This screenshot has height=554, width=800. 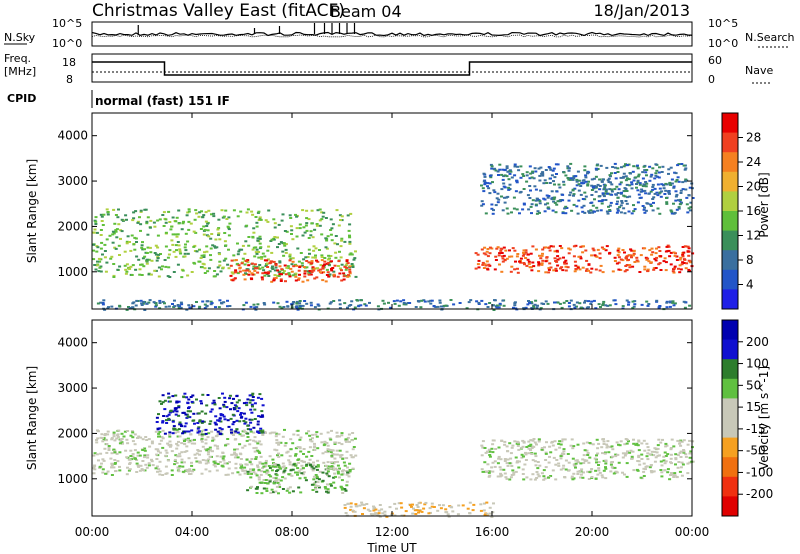 What do you see at coordinates (67, 43) in the screenshot?
I see `noise-left-tick-bottom: 10^0` at bounding box center [67, 43].